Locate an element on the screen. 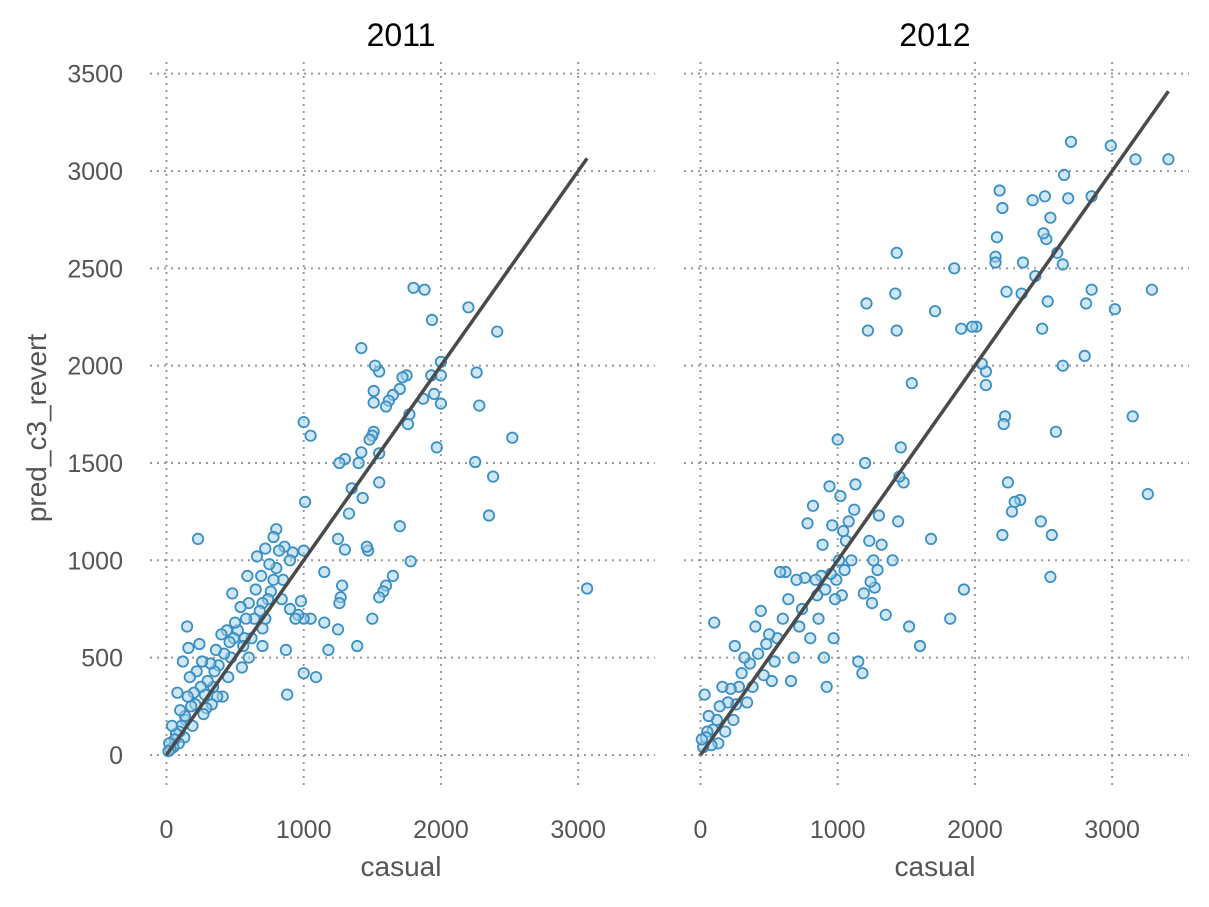 The height and width of the screenshot is (907, 1209). y-tick-label: 1500 is located at coordinates (95, 464).